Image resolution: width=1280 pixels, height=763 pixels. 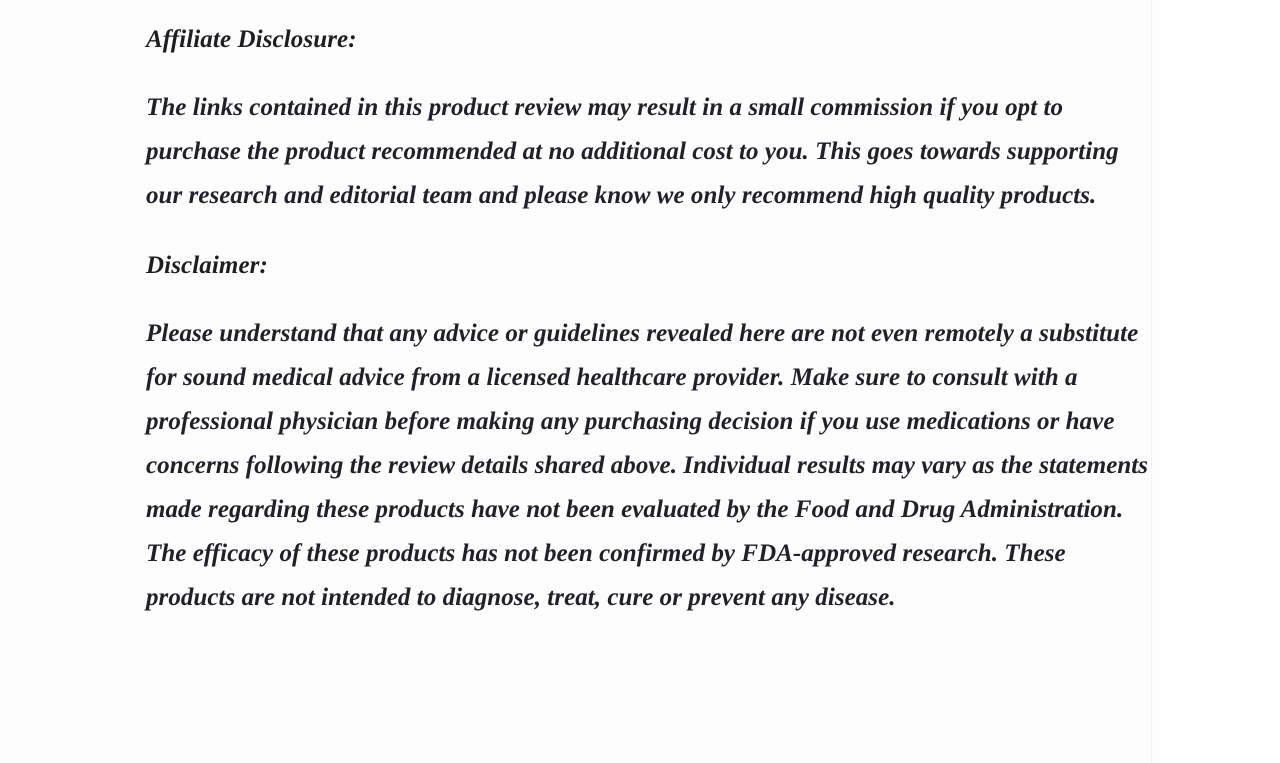 What do you see at coordinates (648, 231) in the screenshot?
I see `section-spacer` at bounding box center [648, 231].